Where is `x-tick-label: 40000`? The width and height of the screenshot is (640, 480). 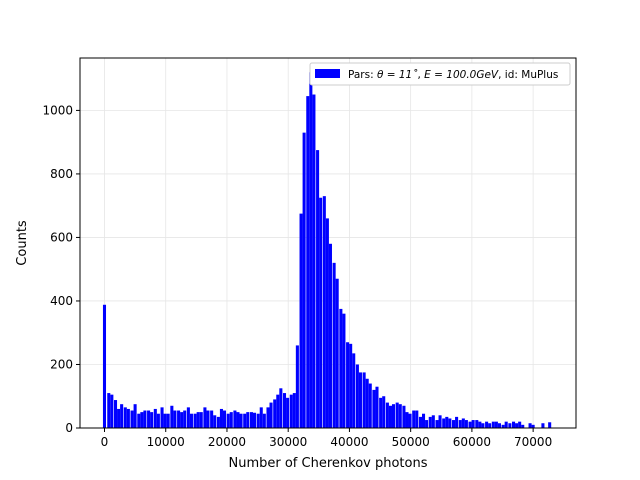 x-tick-label: 40000 is located at coordinates (349, 442).